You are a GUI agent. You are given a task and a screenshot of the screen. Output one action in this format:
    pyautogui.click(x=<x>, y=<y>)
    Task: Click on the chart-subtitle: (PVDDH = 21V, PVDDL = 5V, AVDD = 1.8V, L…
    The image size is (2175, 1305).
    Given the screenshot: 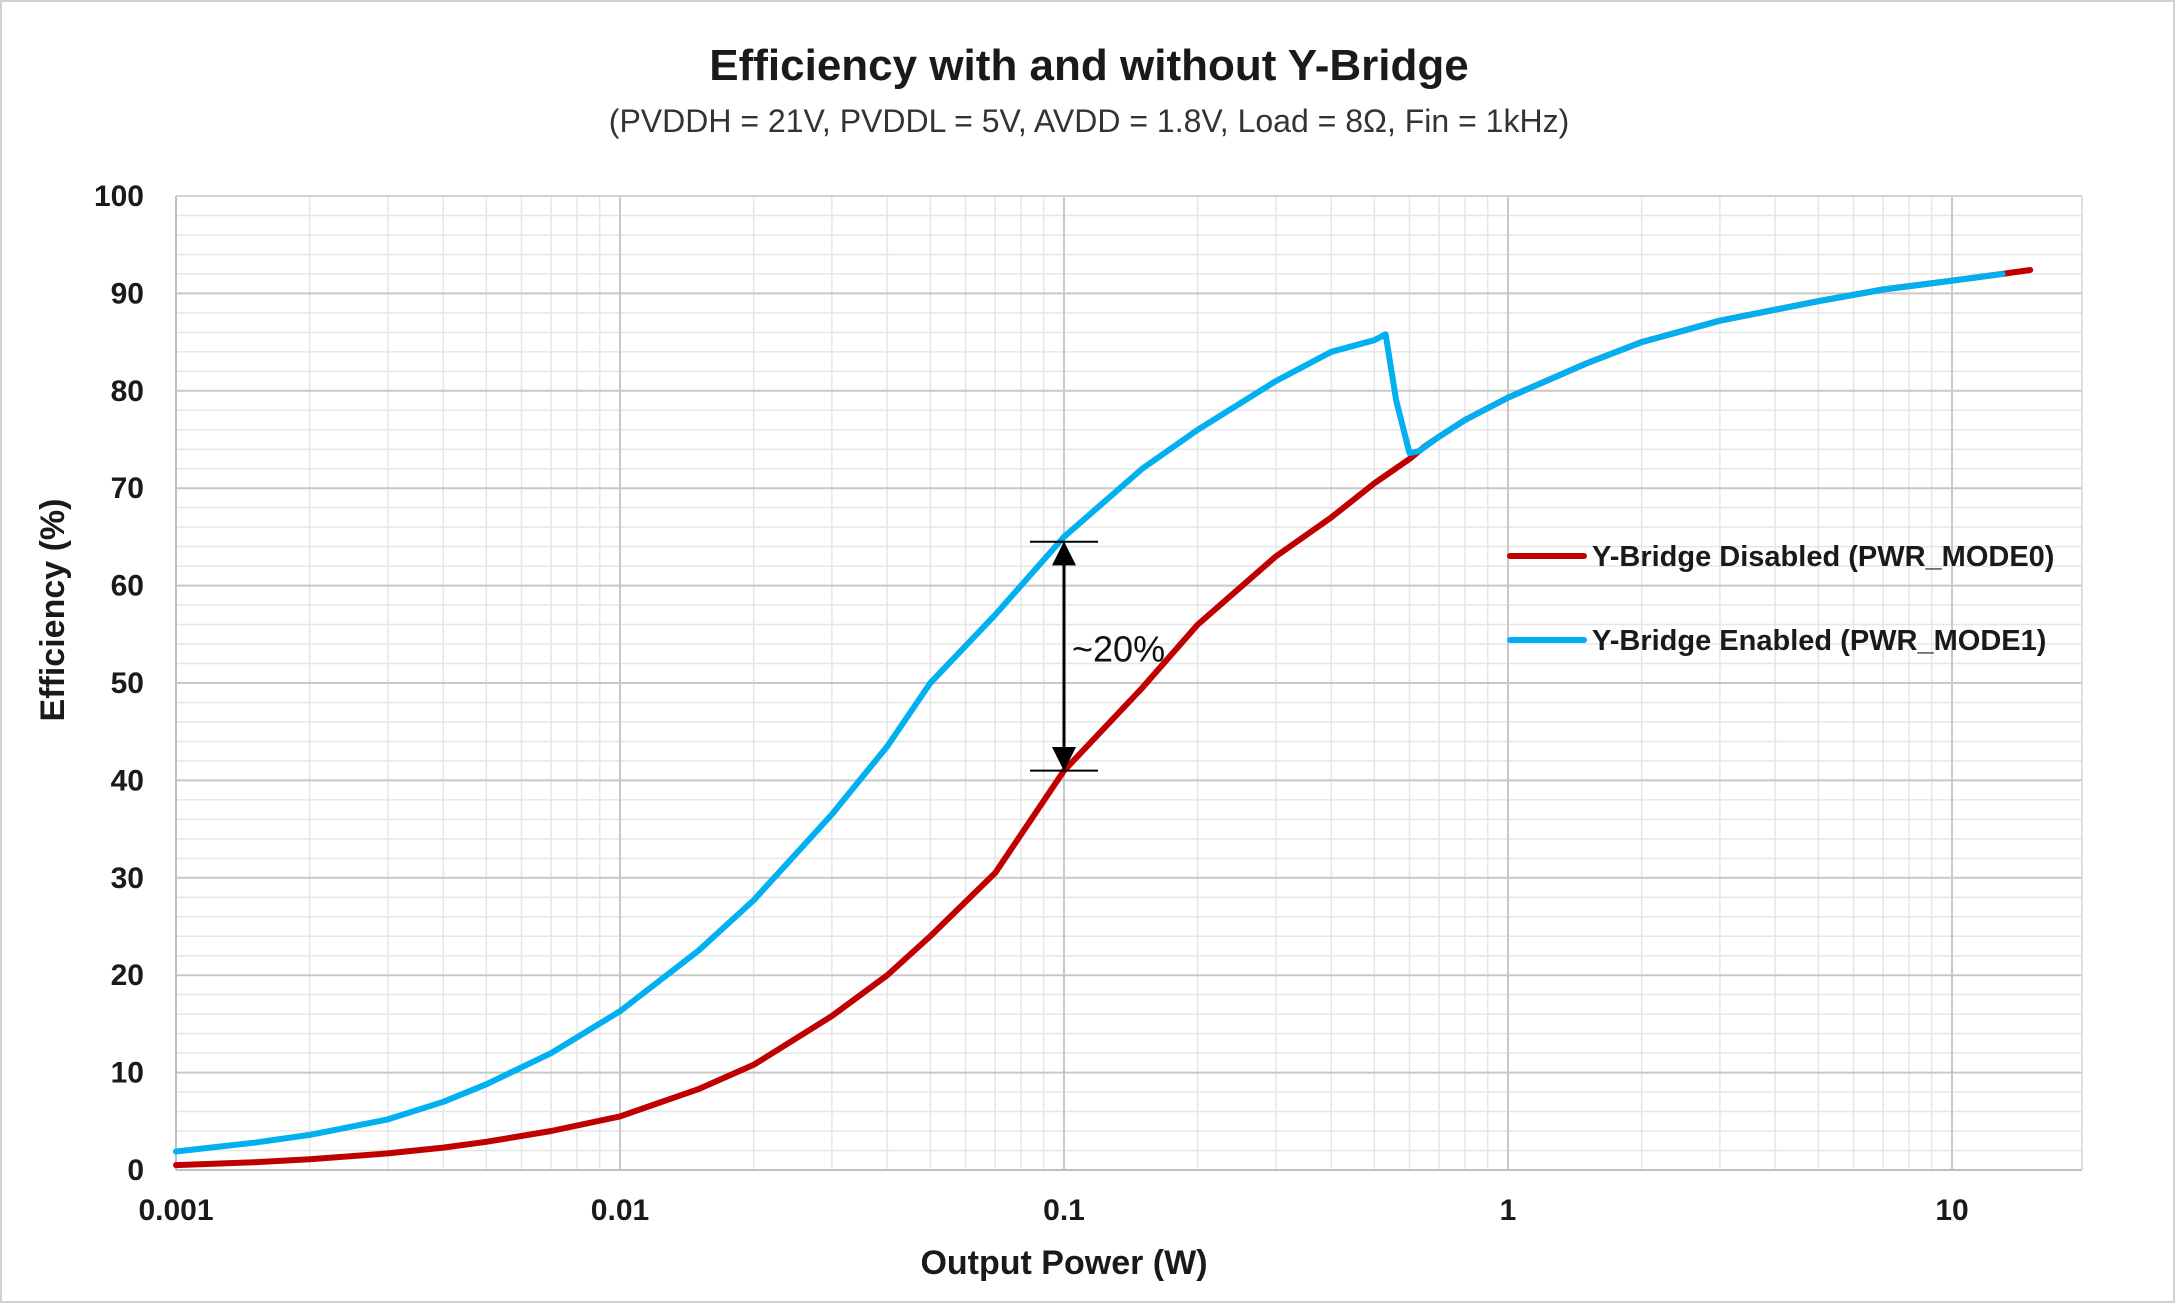 What is the action you would take?
    pyautogui.click(x=1089, y=121)
    